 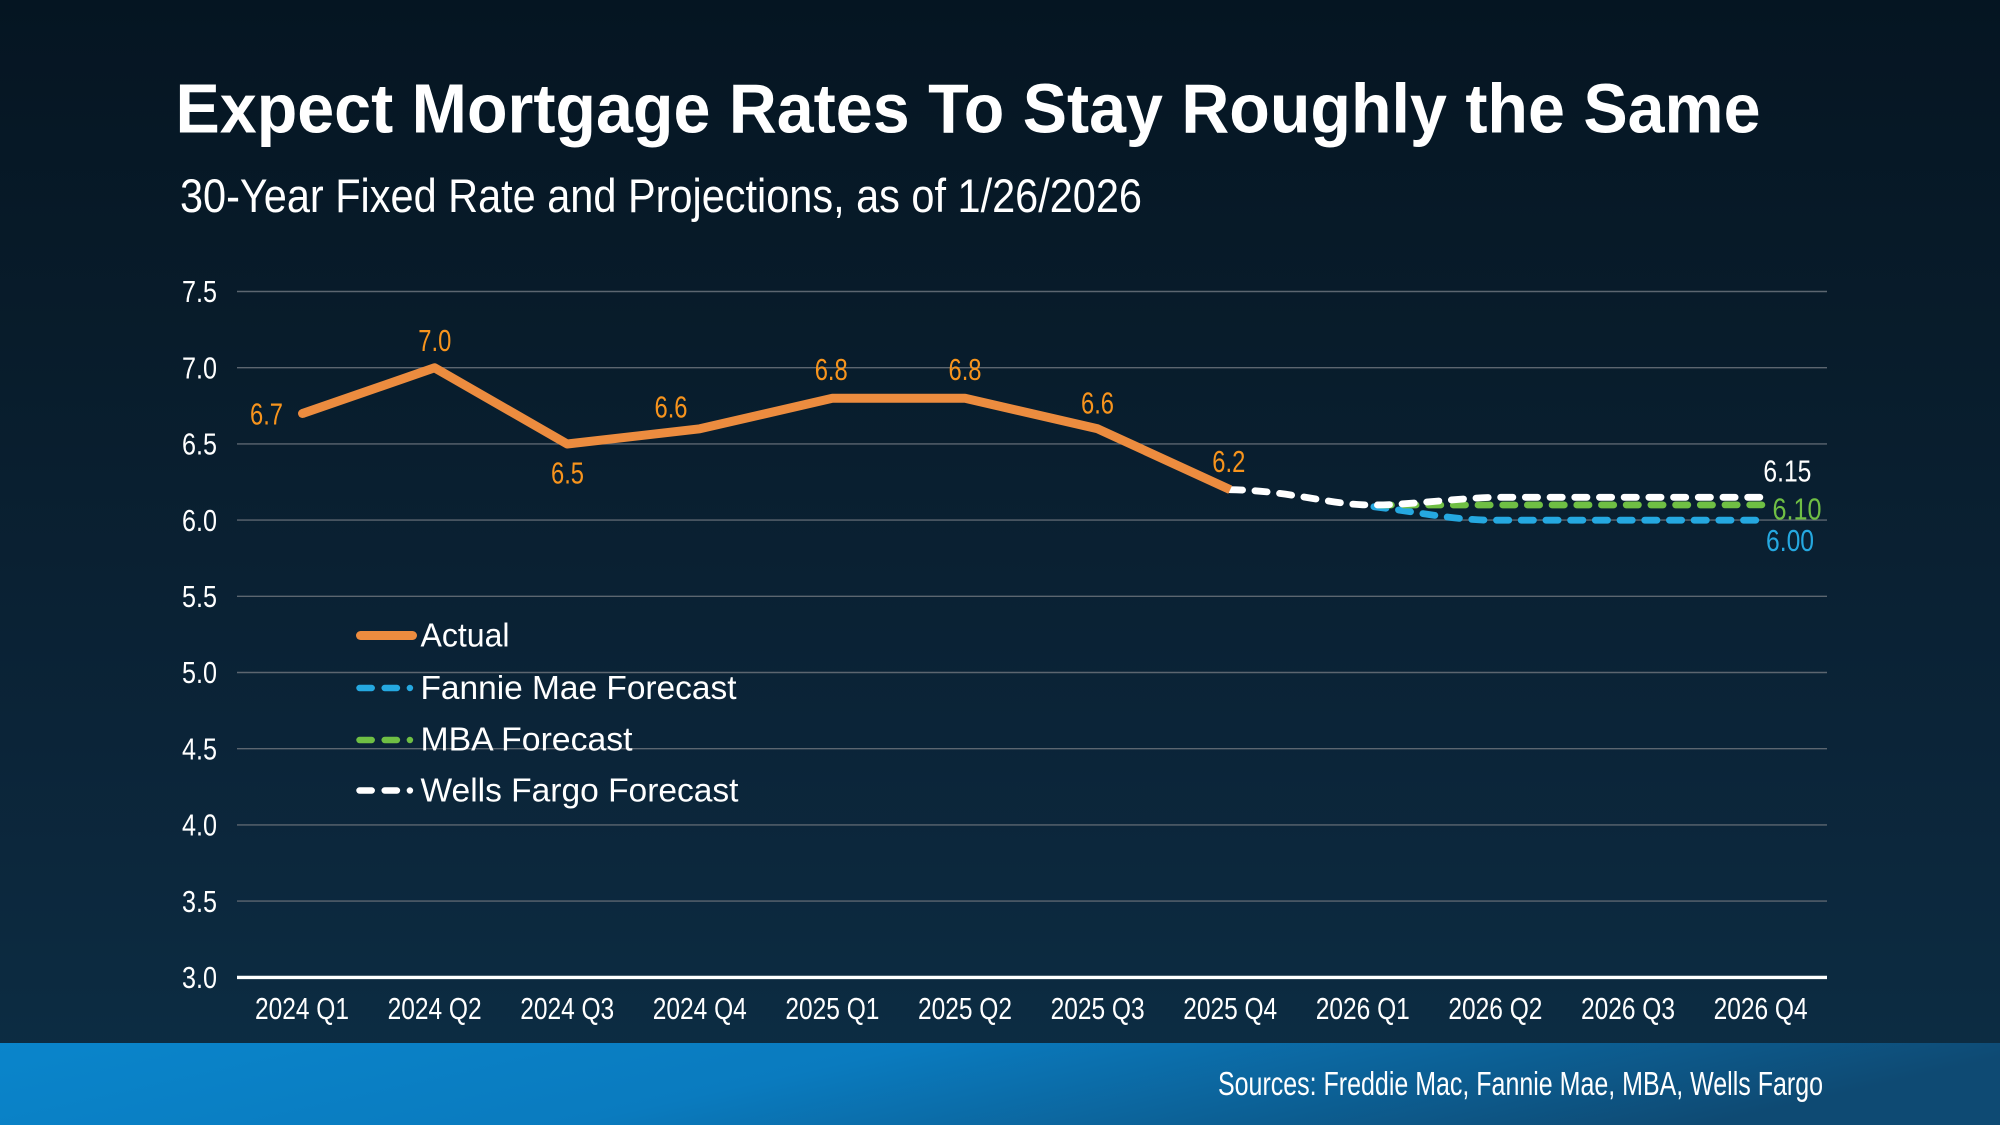 What do you see at coordinates (579, 687) in the screenshot?
I see `svg-text: Fannie Mae Forecast` at bounding box center [579, 687].